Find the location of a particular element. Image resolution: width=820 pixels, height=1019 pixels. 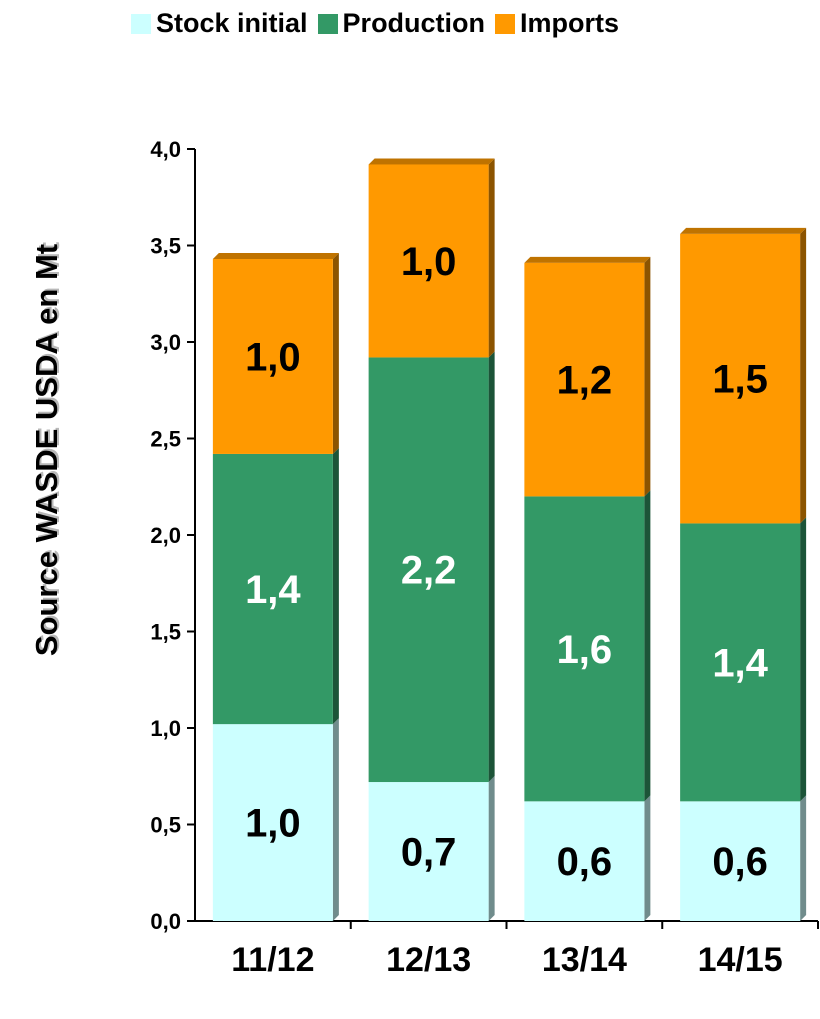

legend-swatch-imports is located at coordinates (505, 23).